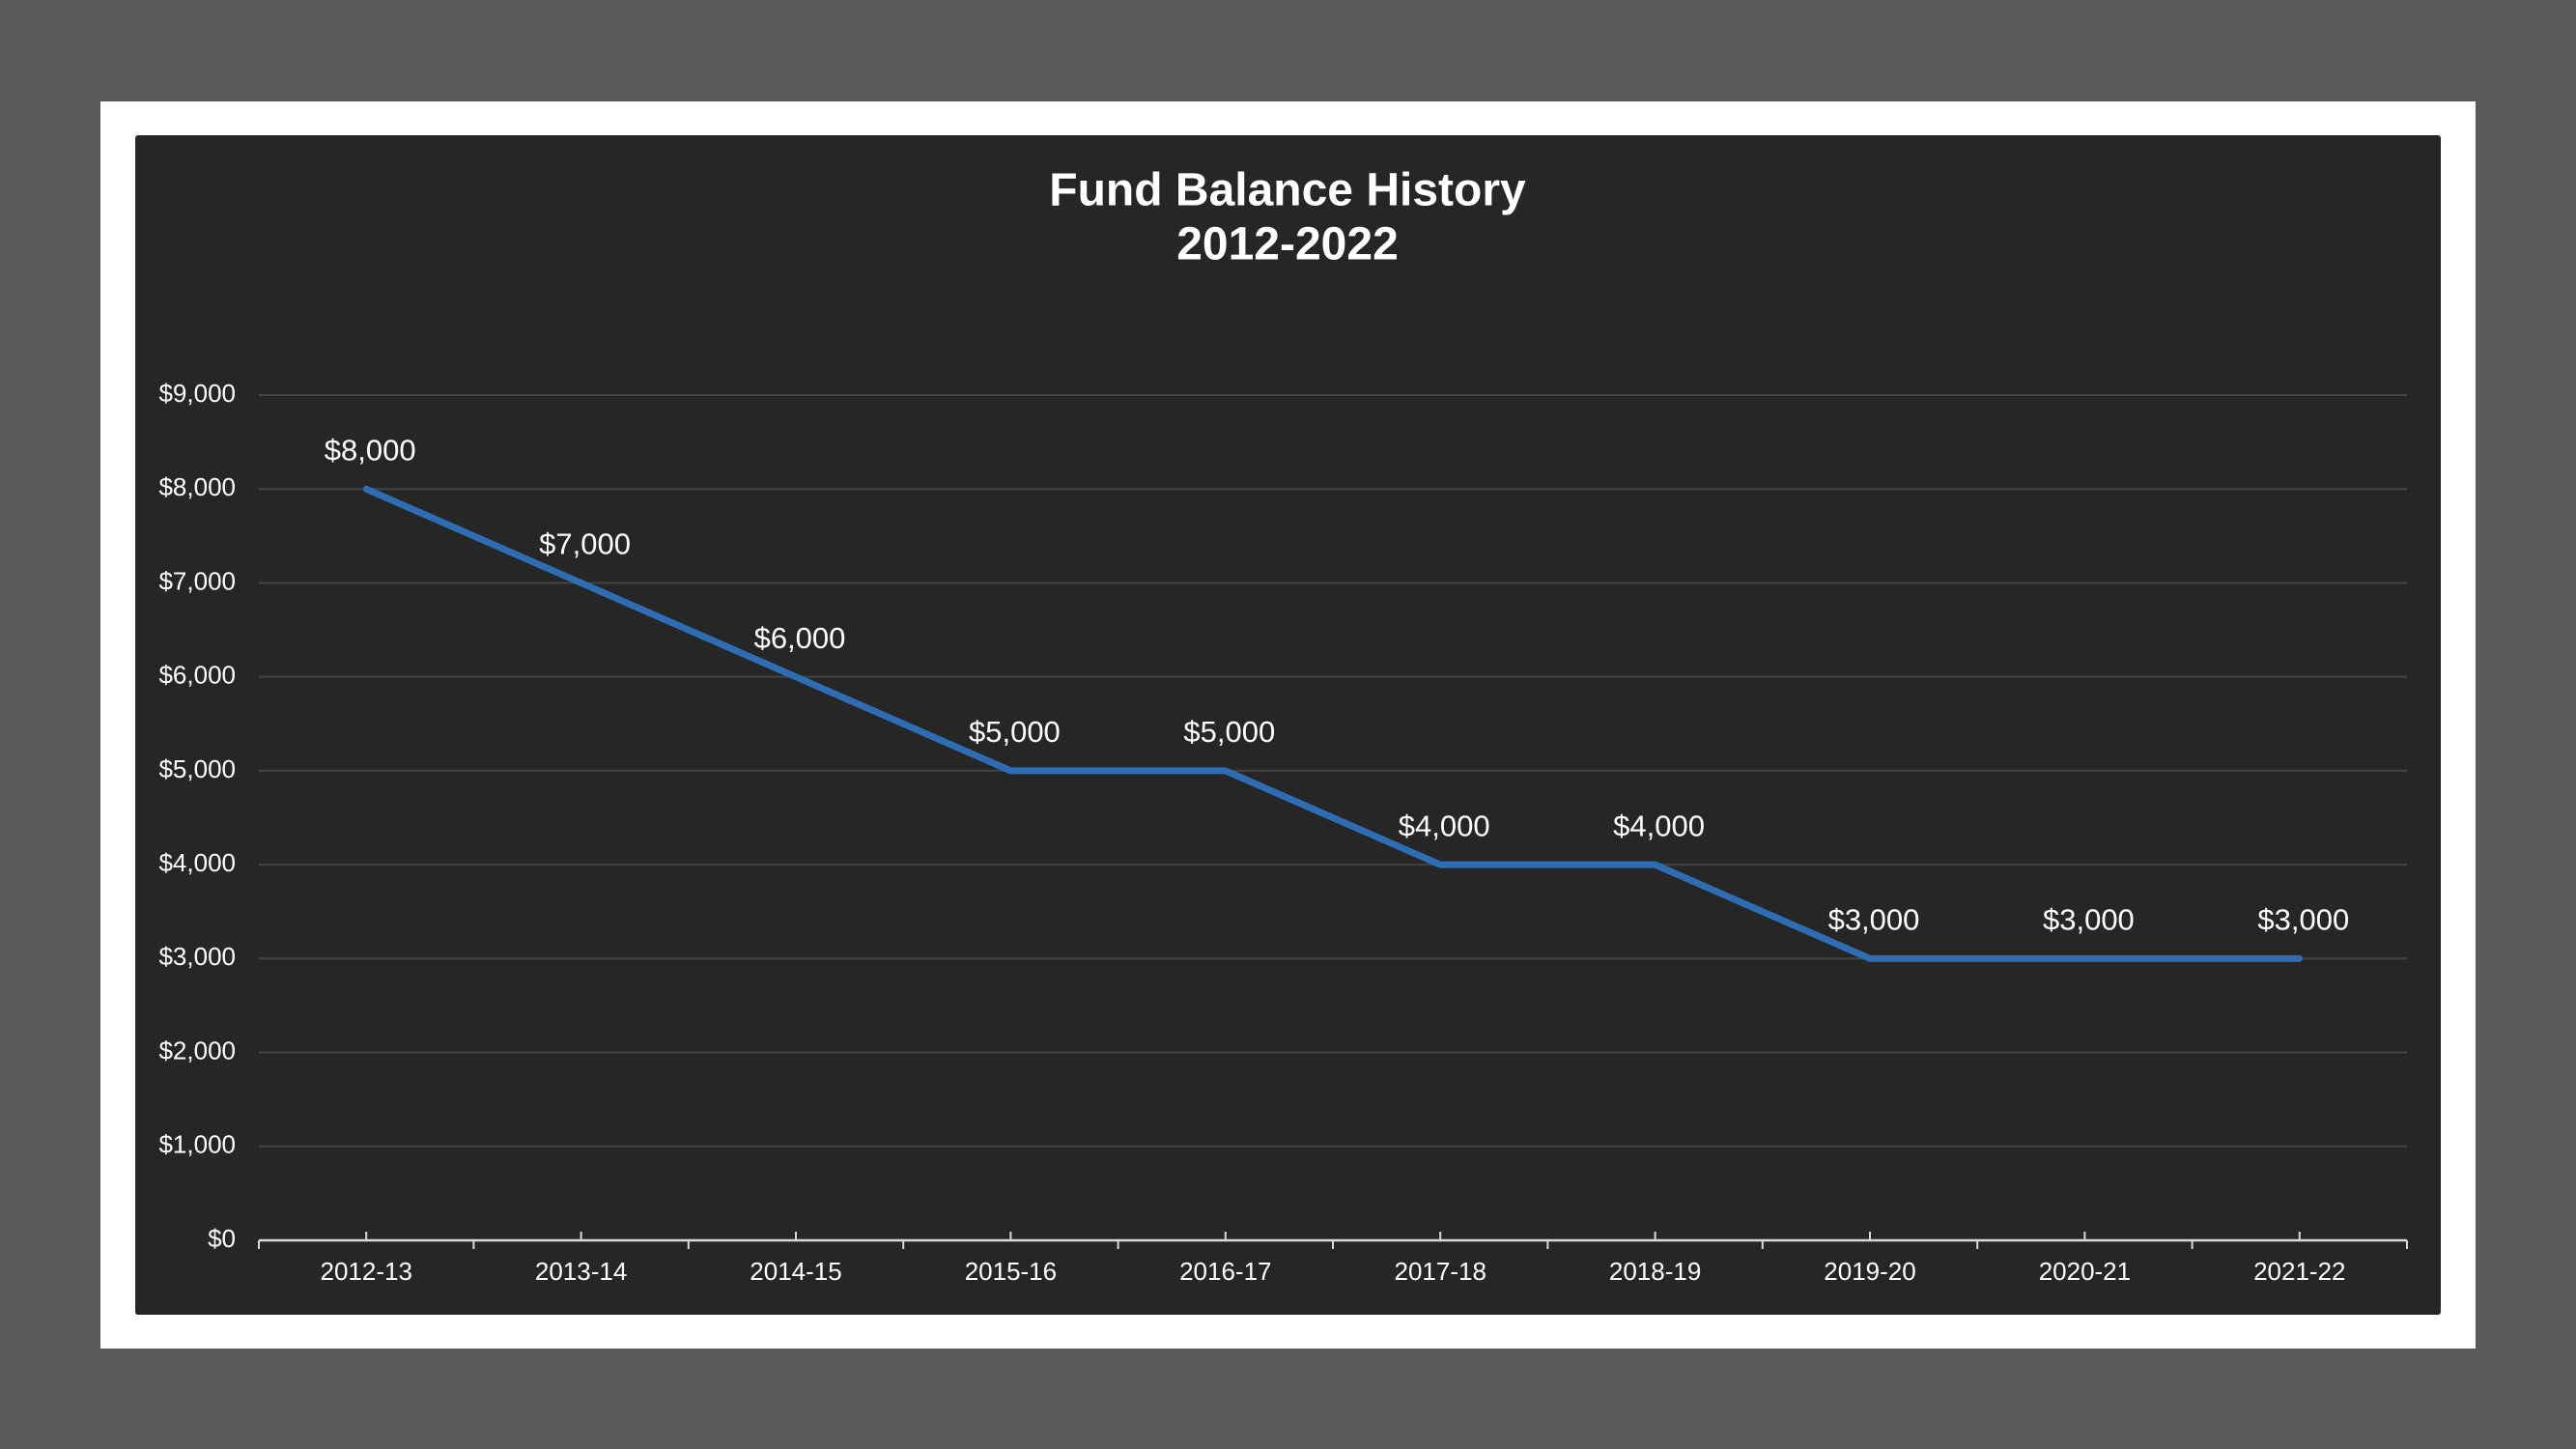  I want to click on y-tick-label: $3,000, so click(197, 956).